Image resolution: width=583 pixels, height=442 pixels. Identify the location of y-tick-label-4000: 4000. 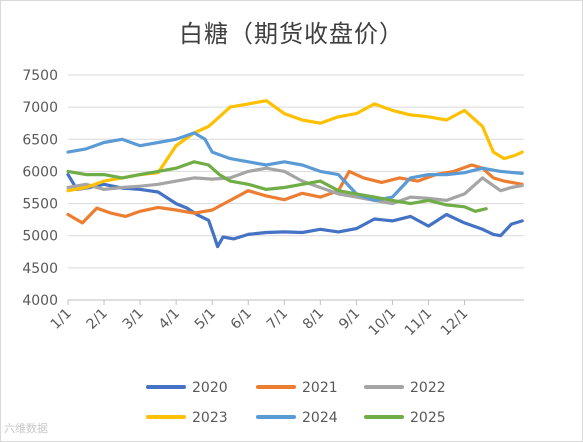
(40, 301).